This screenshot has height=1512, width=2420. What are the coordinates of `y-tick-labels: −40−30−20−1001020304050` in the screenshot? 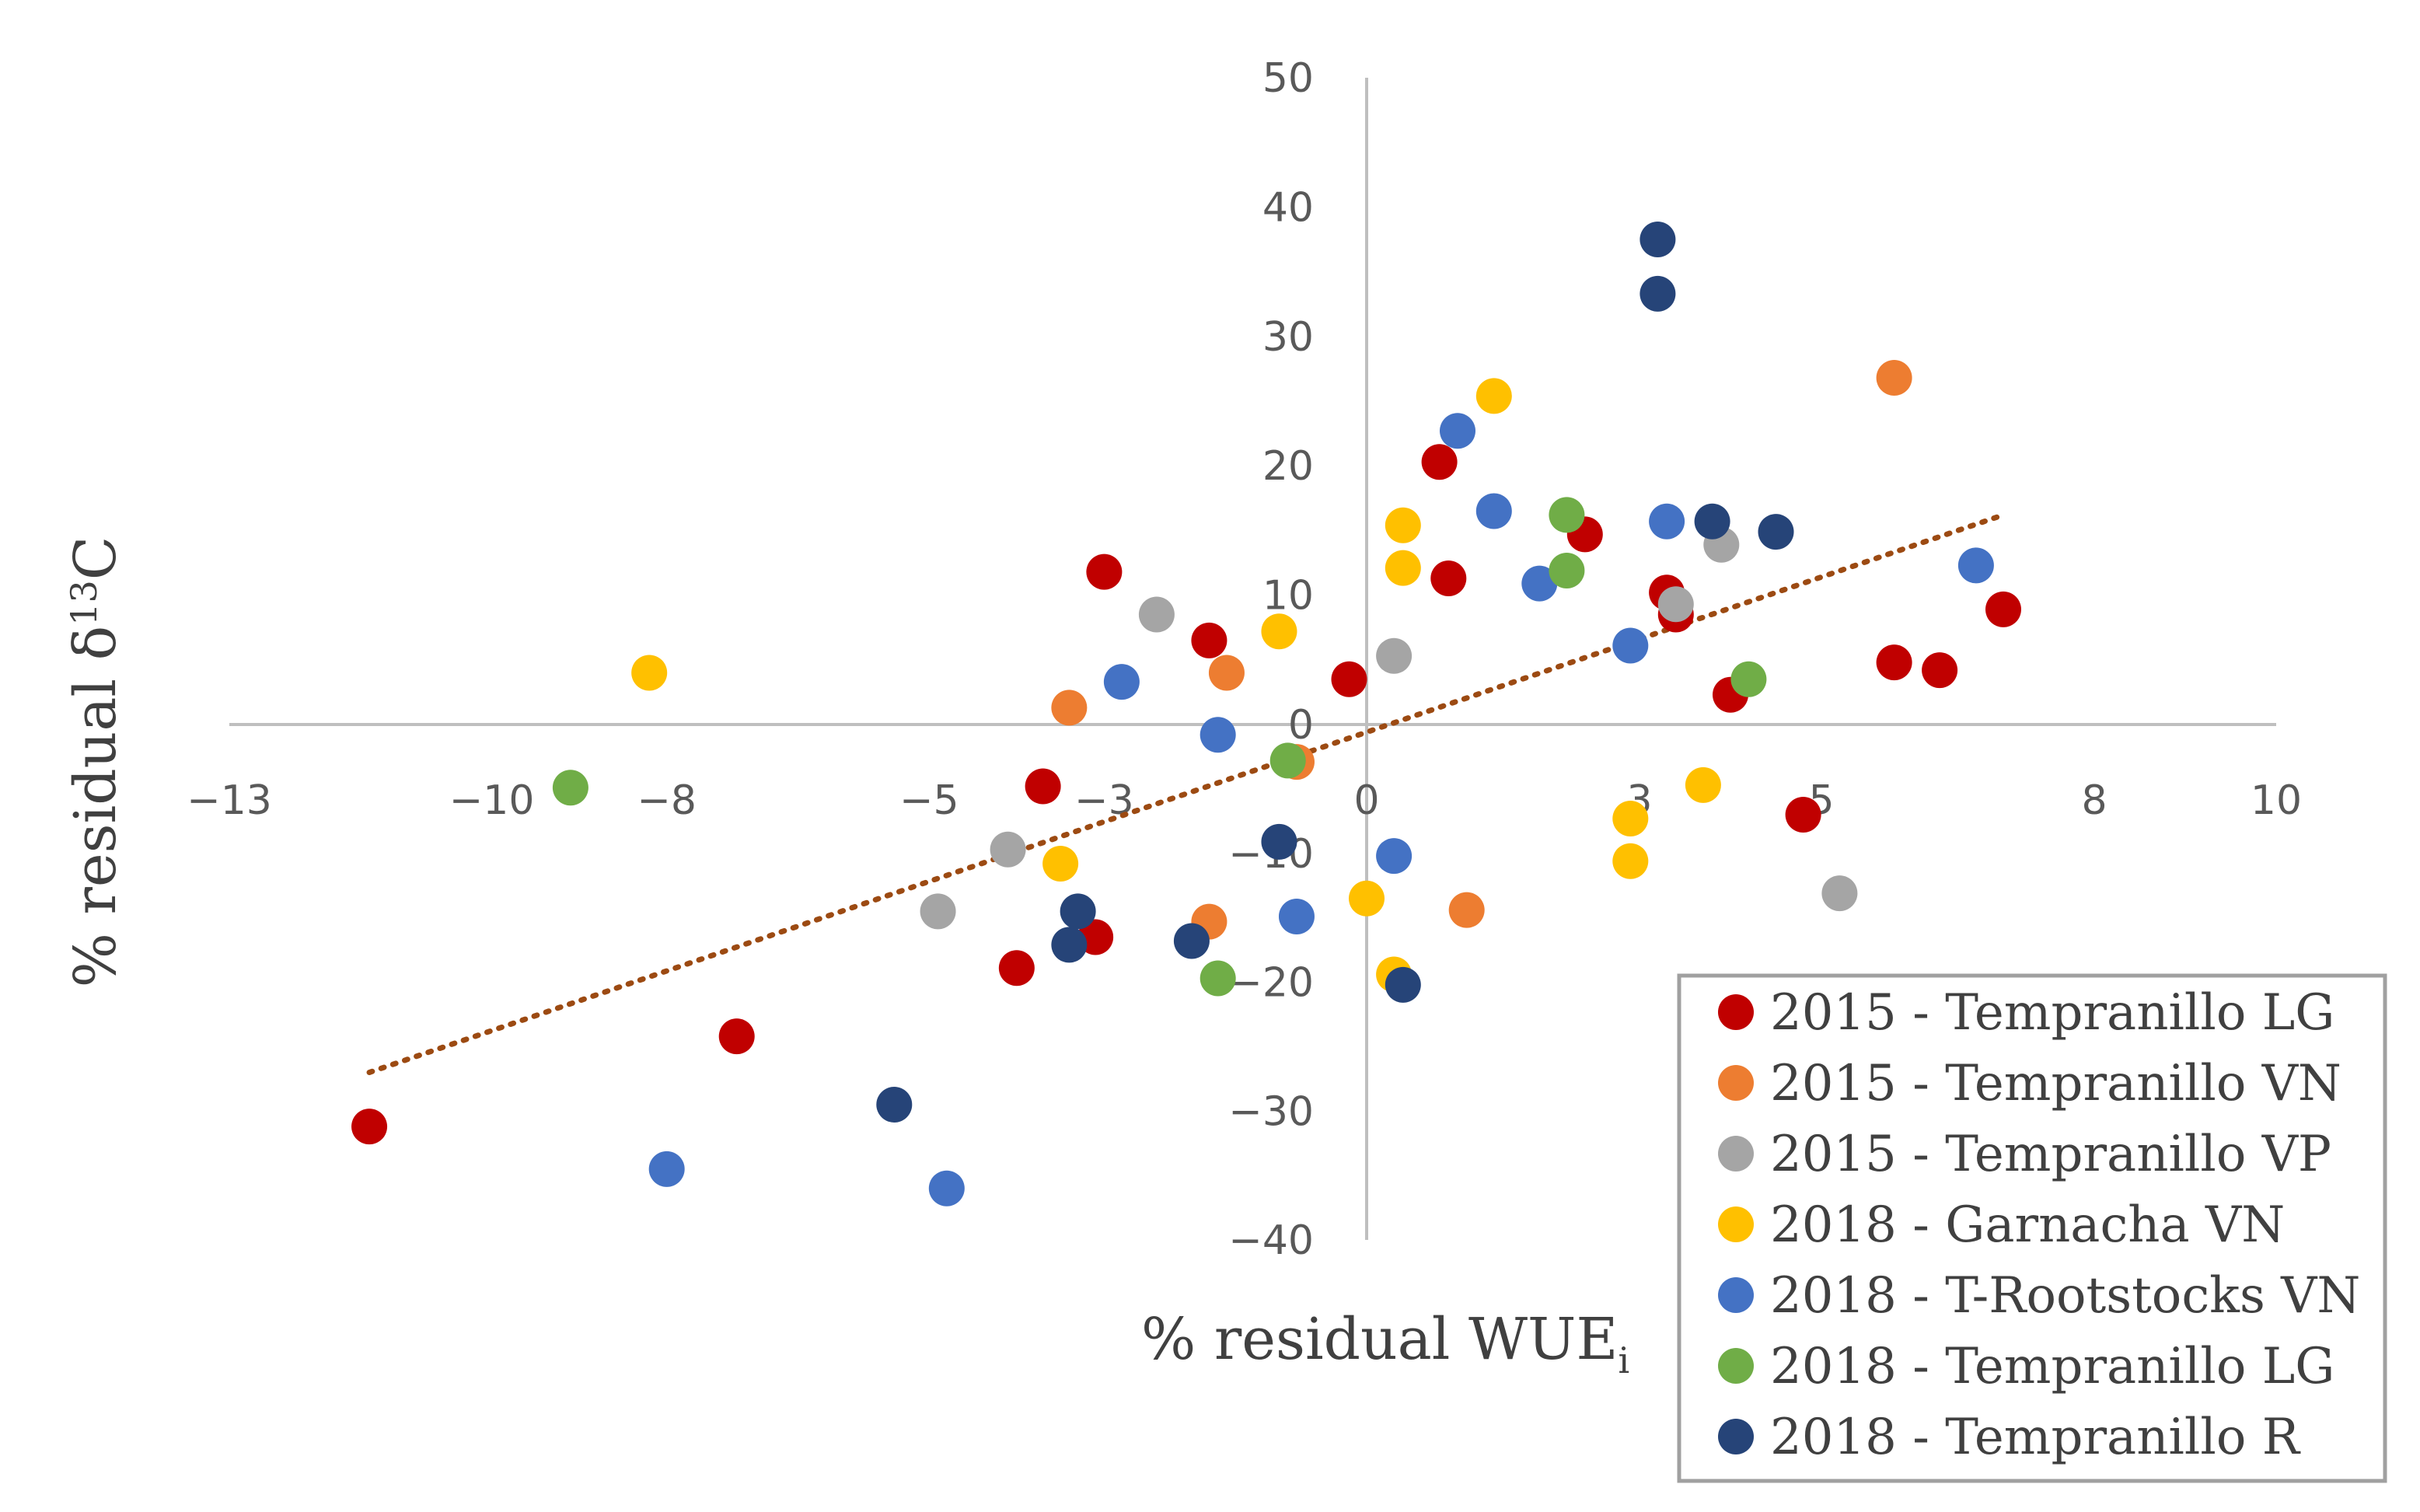 It's located at (1271, 659).